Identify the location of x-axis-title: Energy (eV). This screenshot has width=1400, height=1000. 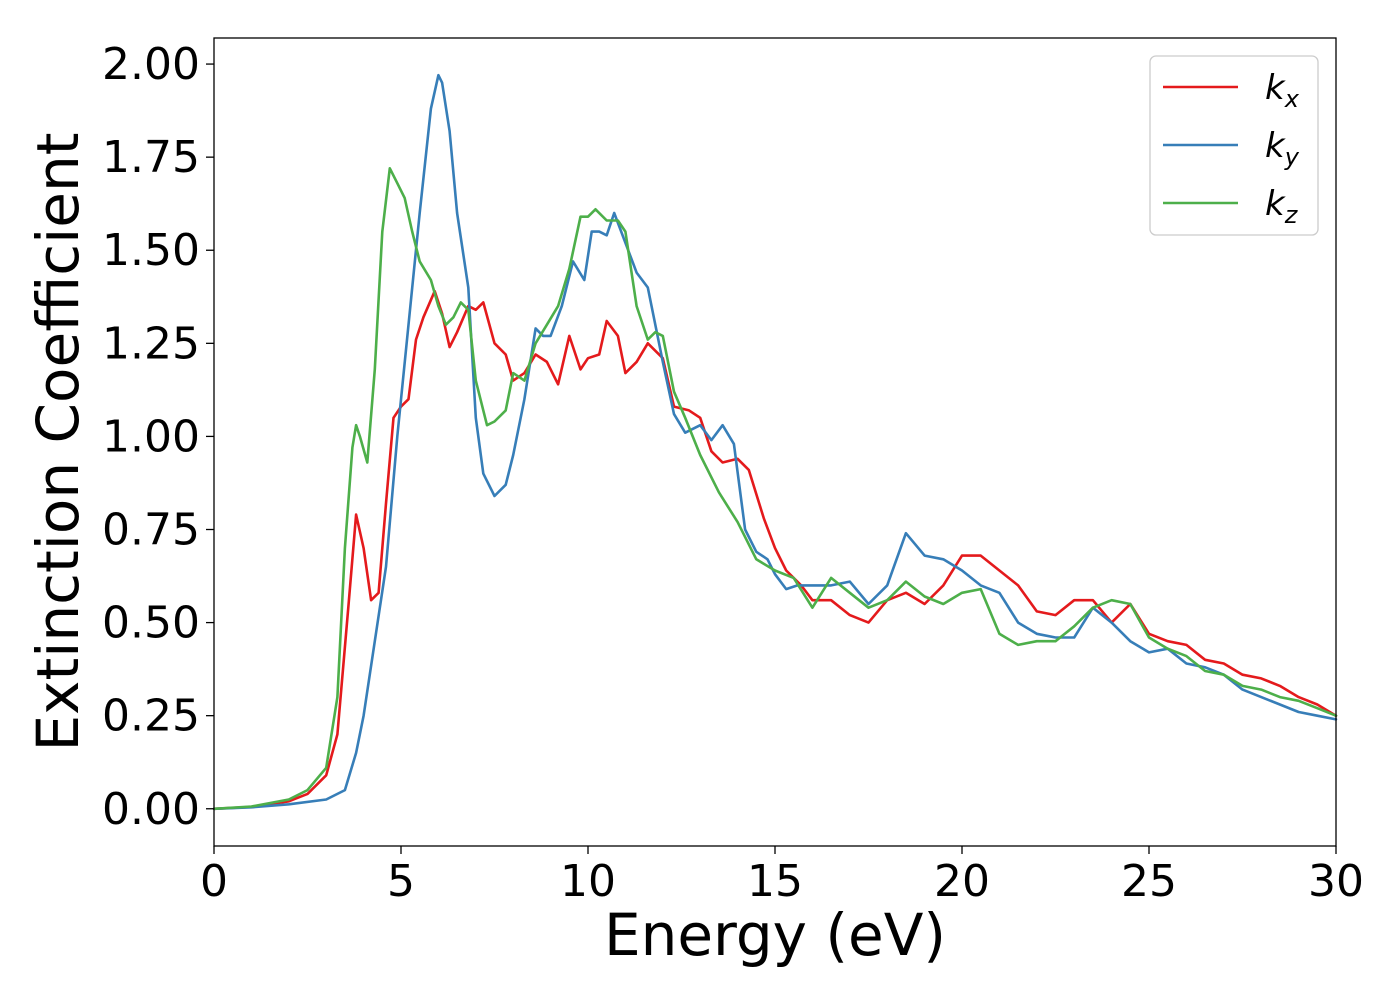
(775, 935).